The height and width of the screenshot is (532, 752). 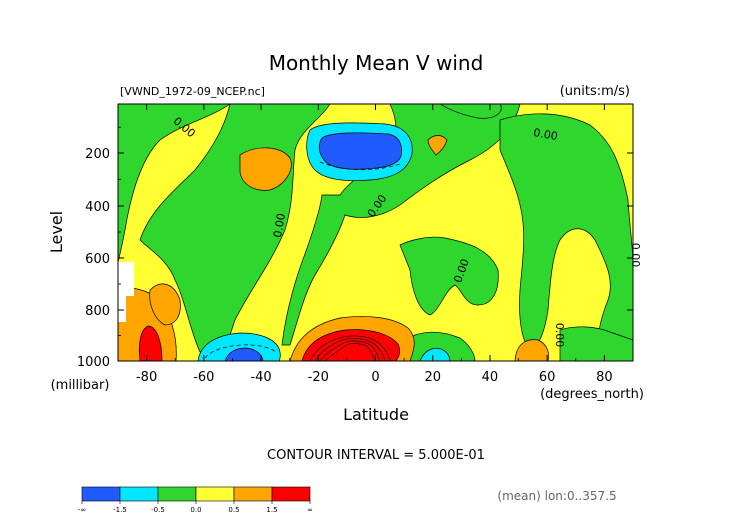 What do you see at coordinates (360, 151) in the screenshot?
I see `field-blue-upper` at bounding box center [360, 151].